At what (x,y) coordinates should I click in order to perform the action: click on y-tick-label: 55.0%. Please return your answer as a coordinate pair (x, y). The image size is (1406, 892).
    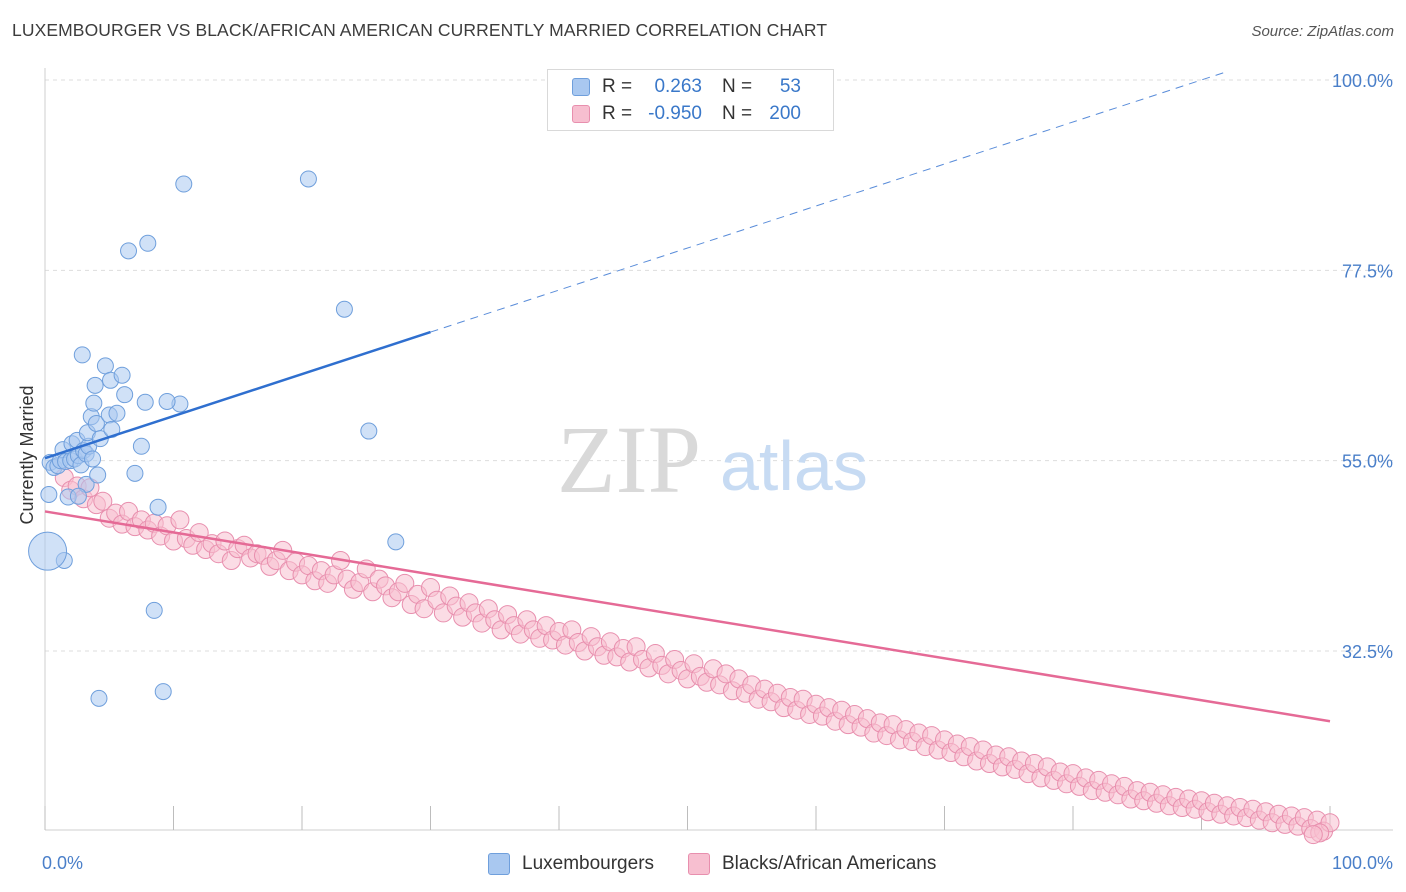
    Looking at the image, I should click on (1367, 462).